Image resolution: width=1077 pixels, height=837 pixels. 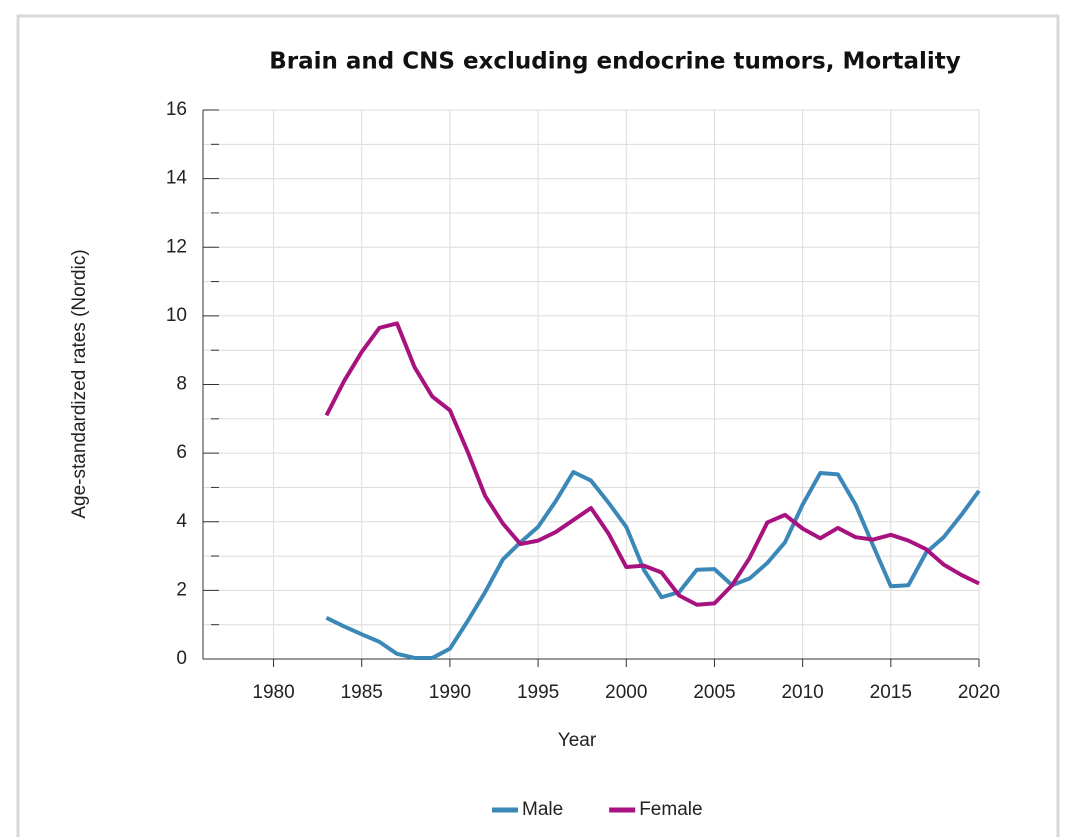 I want to click on x-tick-label: 2015, so click(x=891, y=692).